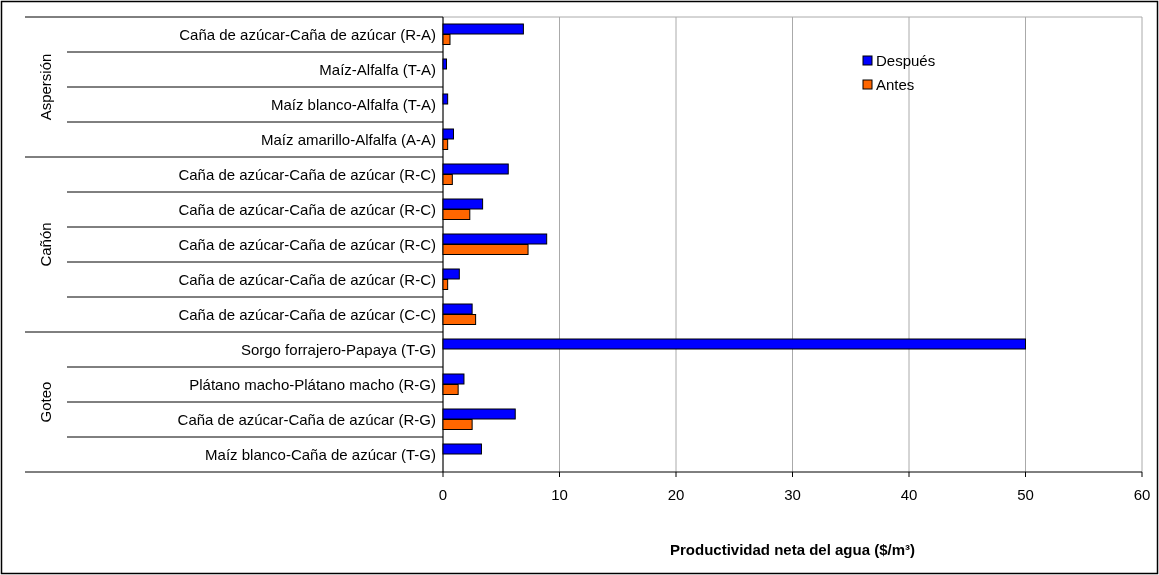 This screenshot has height=575, width=1159. I want to click on y-tick-label: Maíz blanco-Alfalfa (T-A), so click(353, 104).